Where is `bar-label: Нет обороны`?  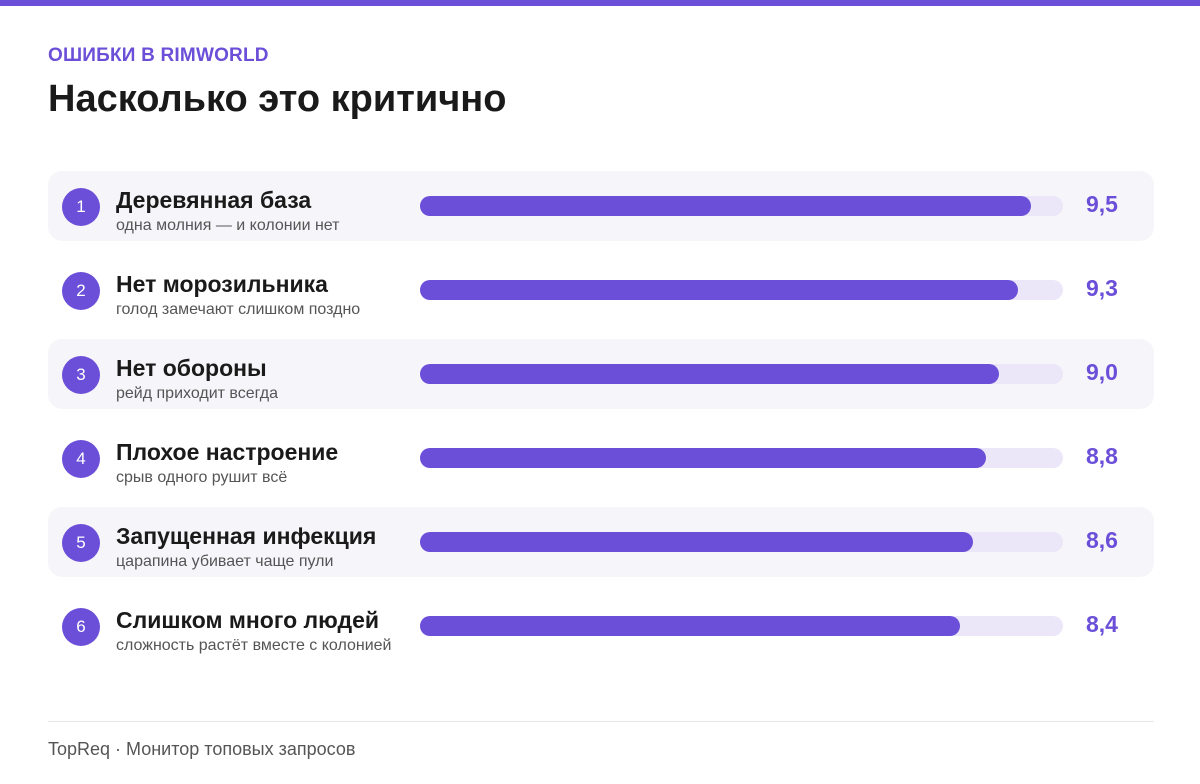
bar-label: Нет обороны is located at coordinates (191, 368).